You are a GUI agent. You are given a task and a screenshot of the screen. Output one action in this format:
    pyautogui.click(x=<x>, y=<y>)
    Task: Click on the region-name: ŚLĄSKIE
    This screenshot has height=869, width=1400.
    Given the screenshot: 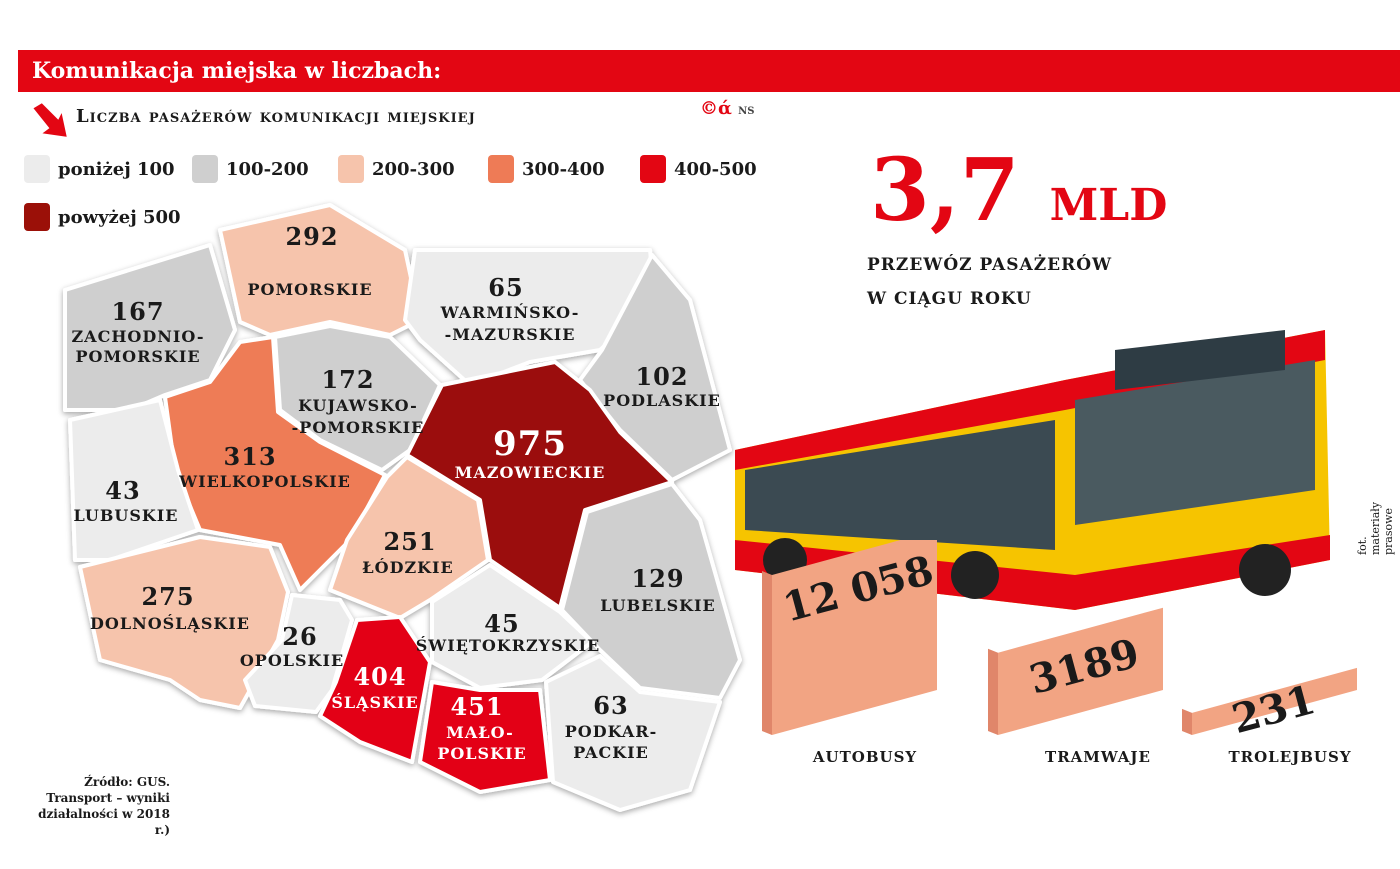 What is the action you would take?
    pyautogui.click(x=374, y=702)
    